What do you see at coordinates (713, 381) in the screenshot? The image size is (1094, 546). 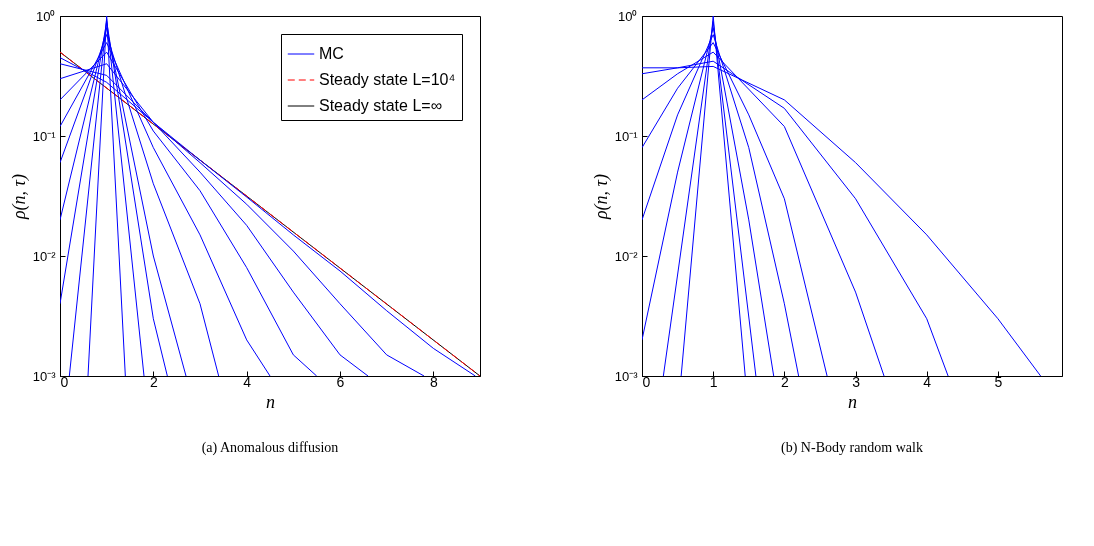 I see `x-tick-label: 1` at bounding box center [713, 381].